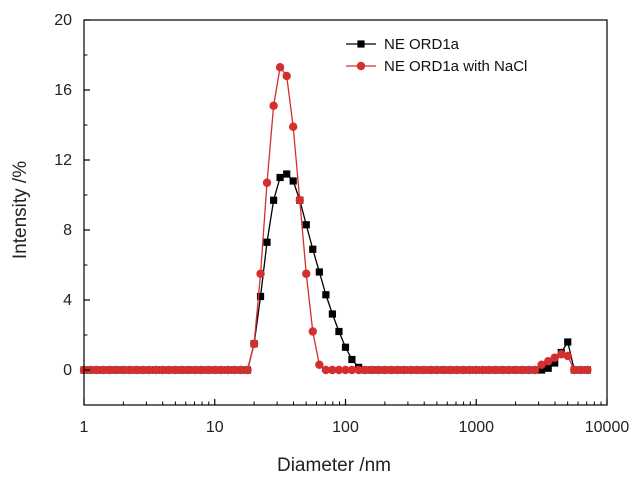  I want to click on y-tick-label: 12, so click(63, 160).